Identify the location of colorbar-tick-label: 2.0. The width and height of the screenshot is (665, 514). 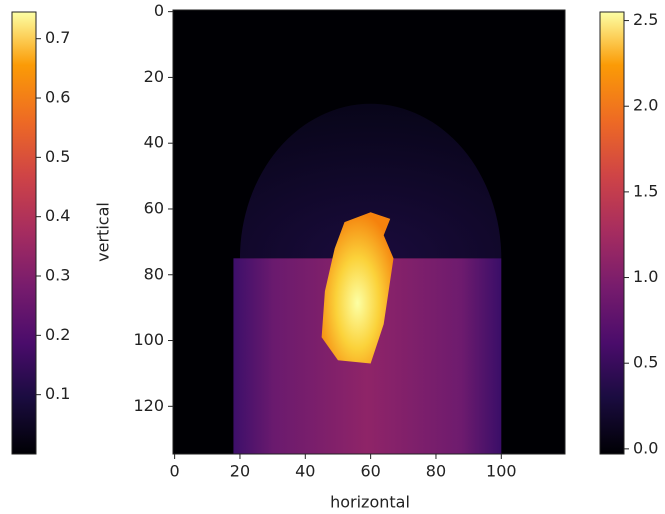
(645, 105).